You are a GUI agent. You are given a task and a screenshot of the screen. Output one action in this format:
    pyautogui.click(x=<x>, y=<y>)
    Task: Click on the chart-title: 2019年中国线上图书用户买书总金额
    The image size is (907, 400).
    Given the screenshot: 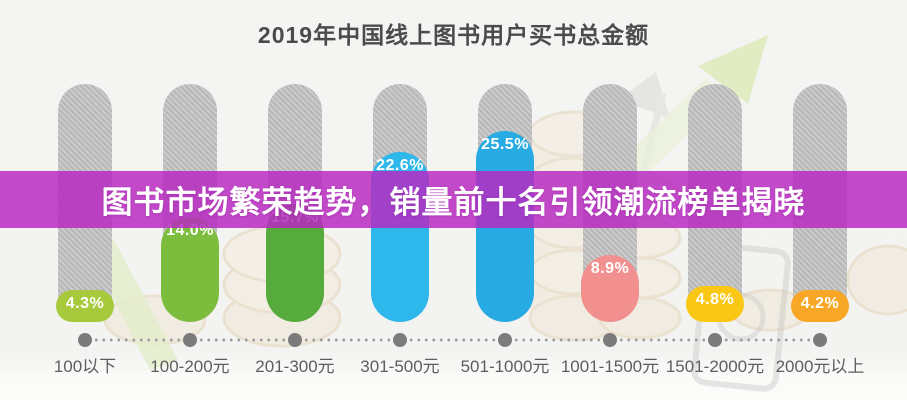 What is the action you would take?
    pyautogui.click(x=453, y=35)
    